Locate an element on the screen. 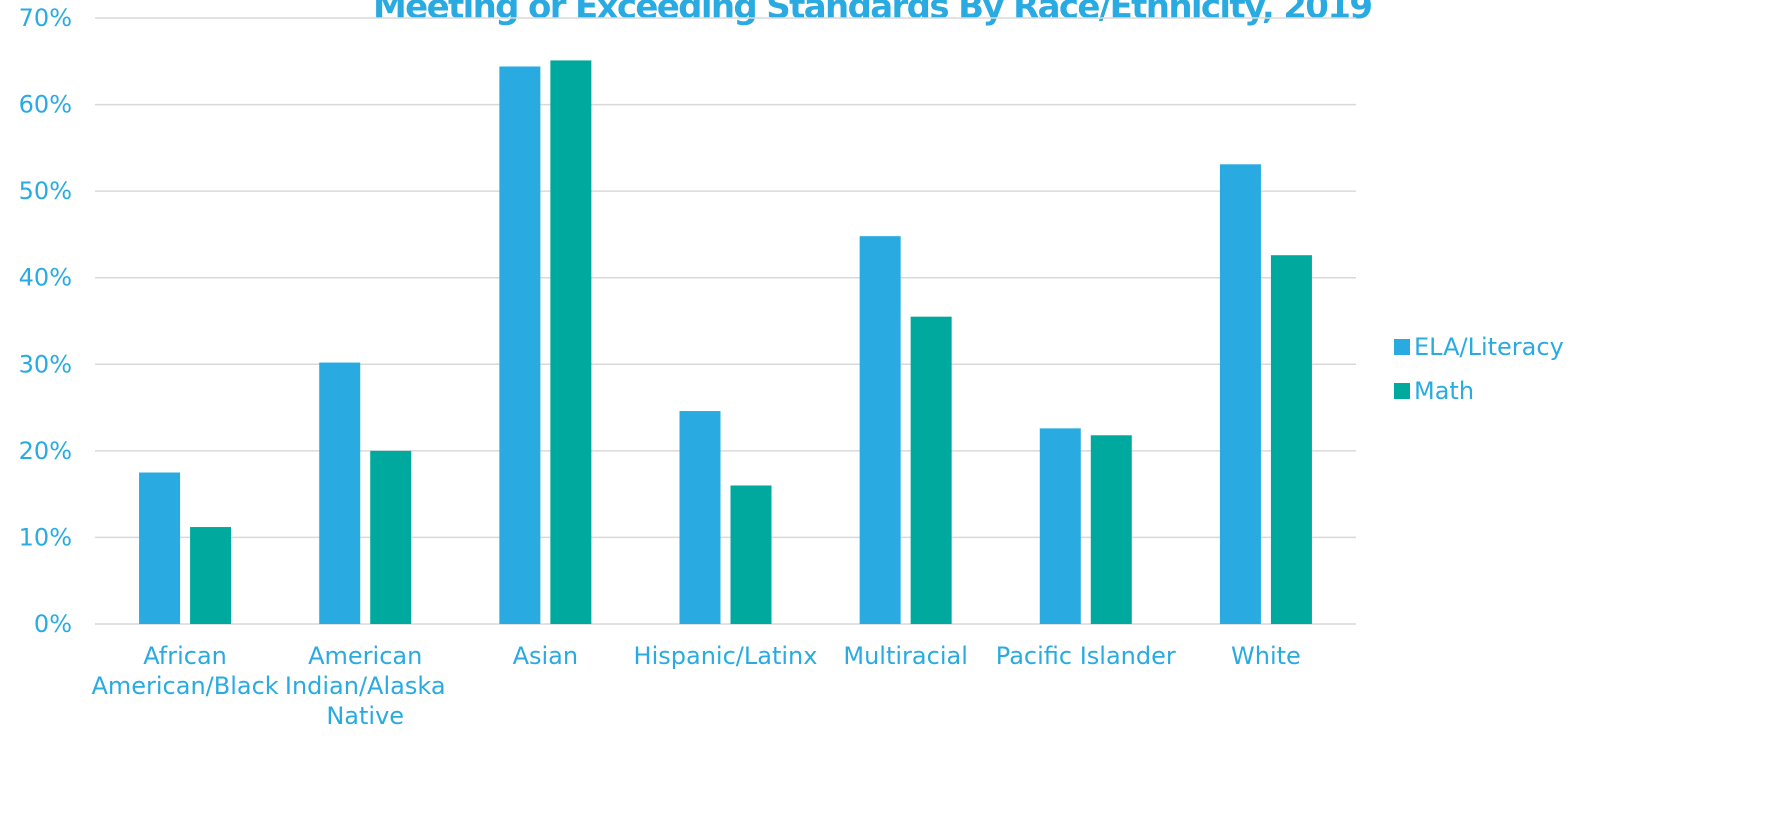 The height and width of the screenshot is (819, 1769). x-category-label: Multiracial is located at coordinates (905, 656).